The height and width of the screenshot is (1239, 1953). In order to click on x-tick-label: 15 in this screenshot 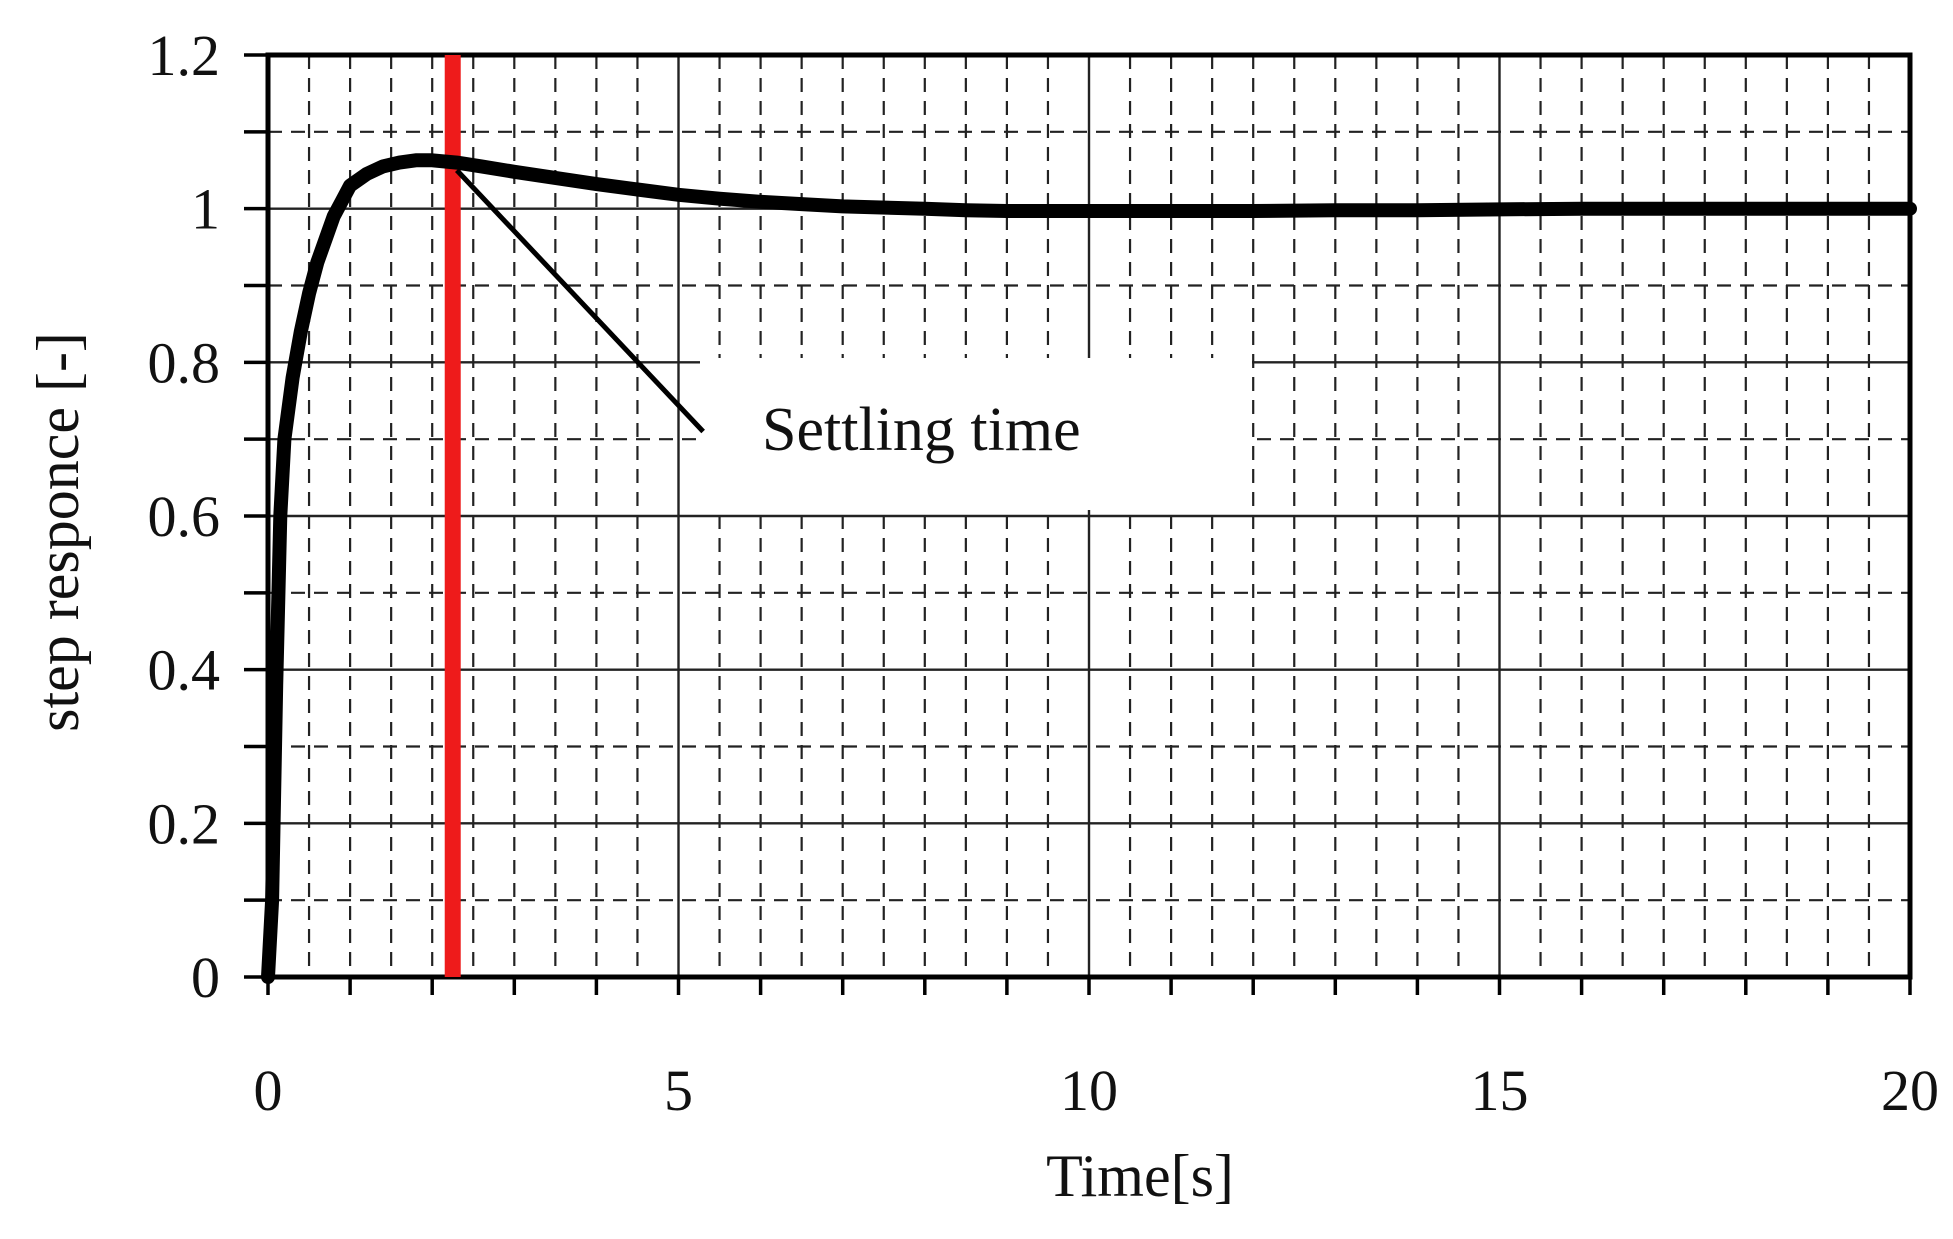, I will do `click(1500, 1090)`.